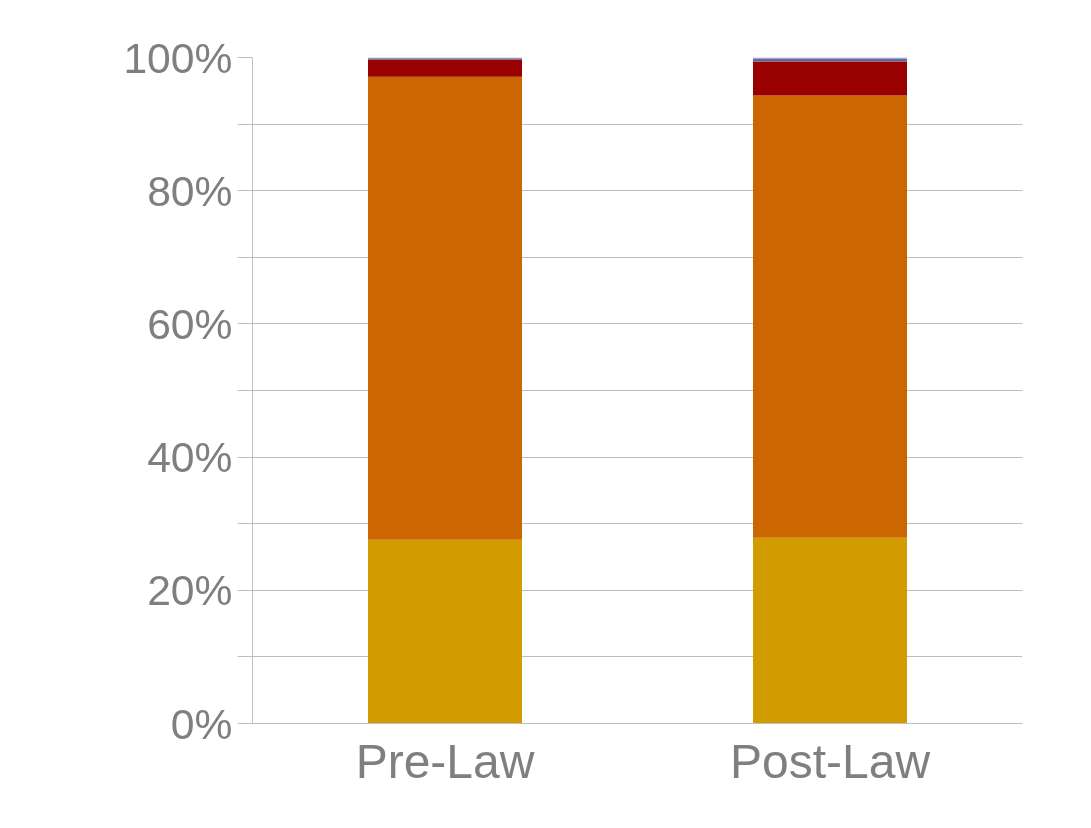  I want to click on x-tick-label: Post-Law, so click(830, 761).